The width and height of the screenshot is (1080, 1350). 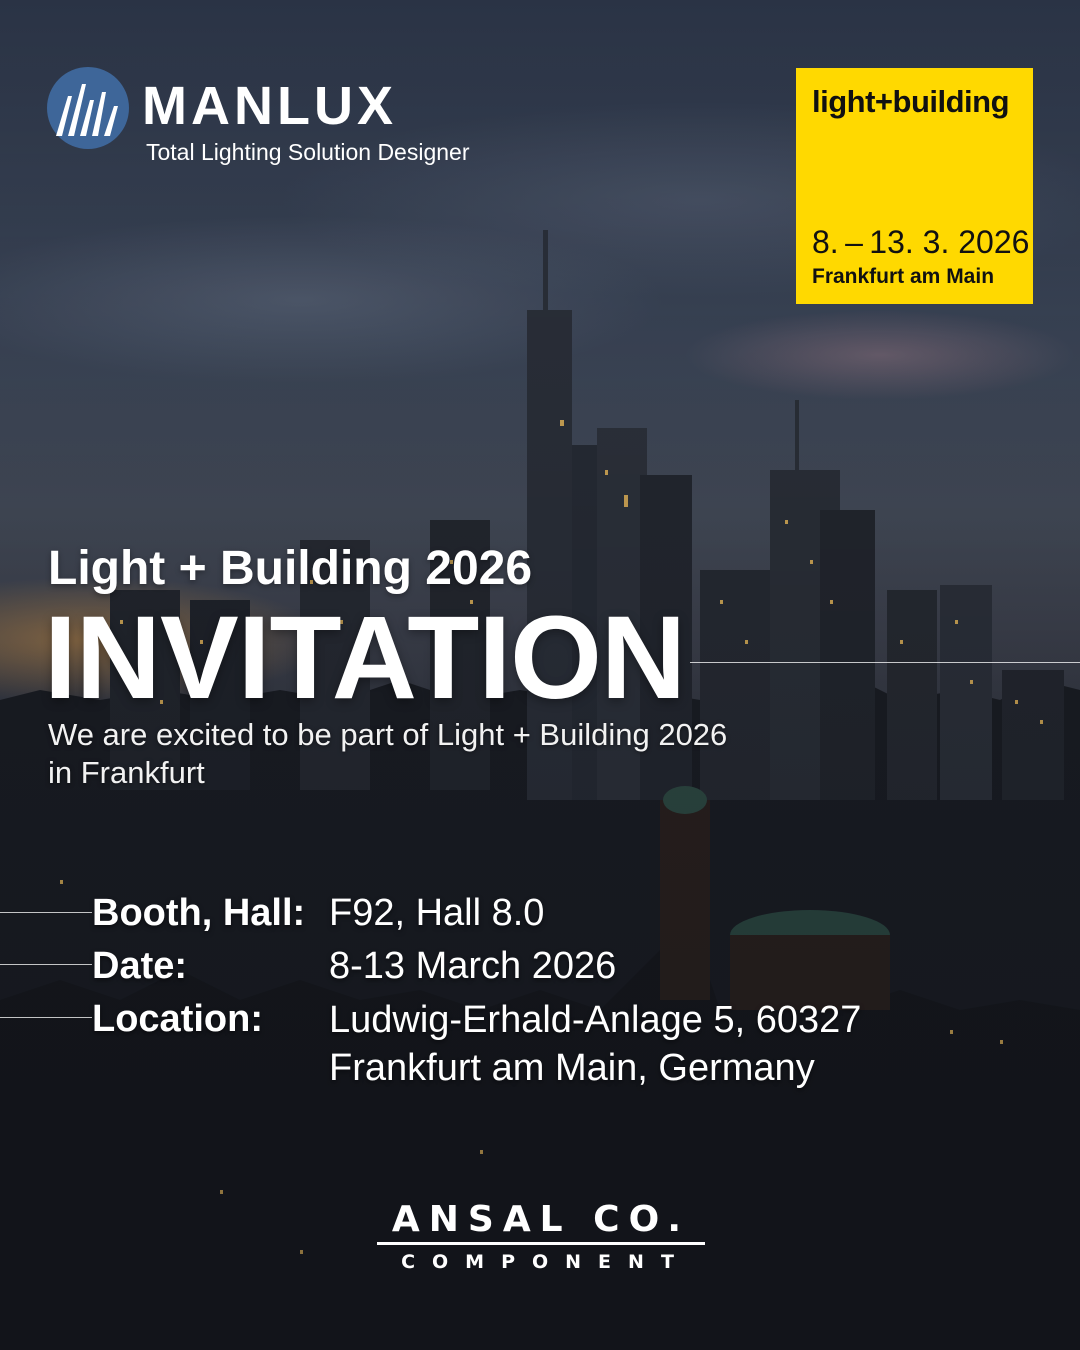 I want to click on manlux-emblem-icon, so click(x=88, y=108).